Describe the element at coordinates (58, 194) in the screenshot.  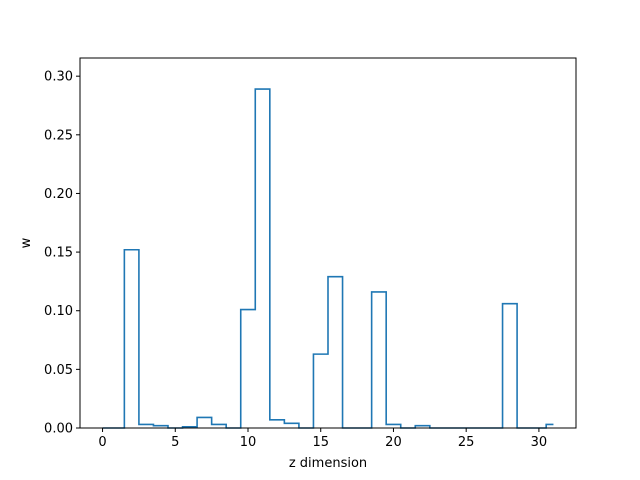
I see `y-tick-label: 0.20` at that location.